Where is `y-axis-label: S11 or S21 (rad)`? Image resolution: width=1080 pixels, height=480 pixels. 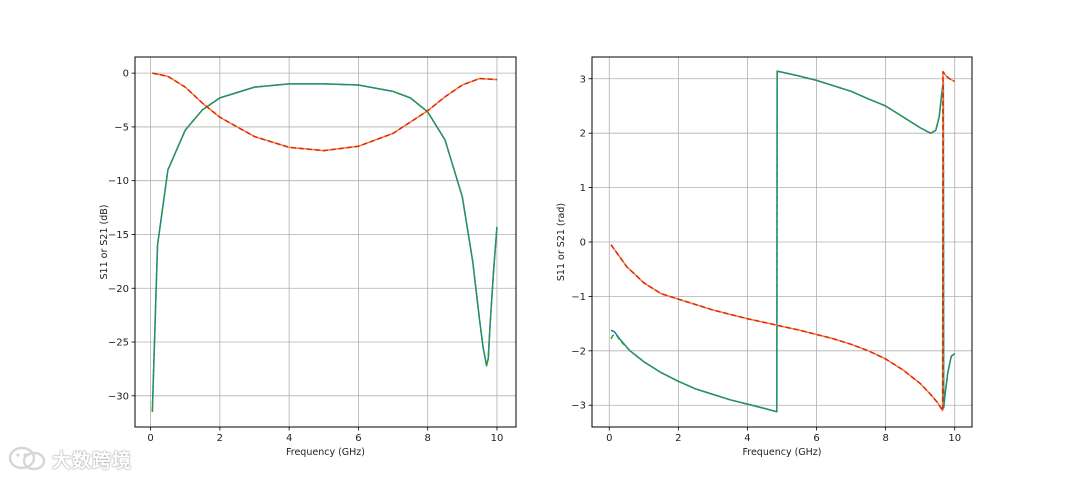 y-axis-label: S11 or S21 (rad) is located at coordinates (561, 242).